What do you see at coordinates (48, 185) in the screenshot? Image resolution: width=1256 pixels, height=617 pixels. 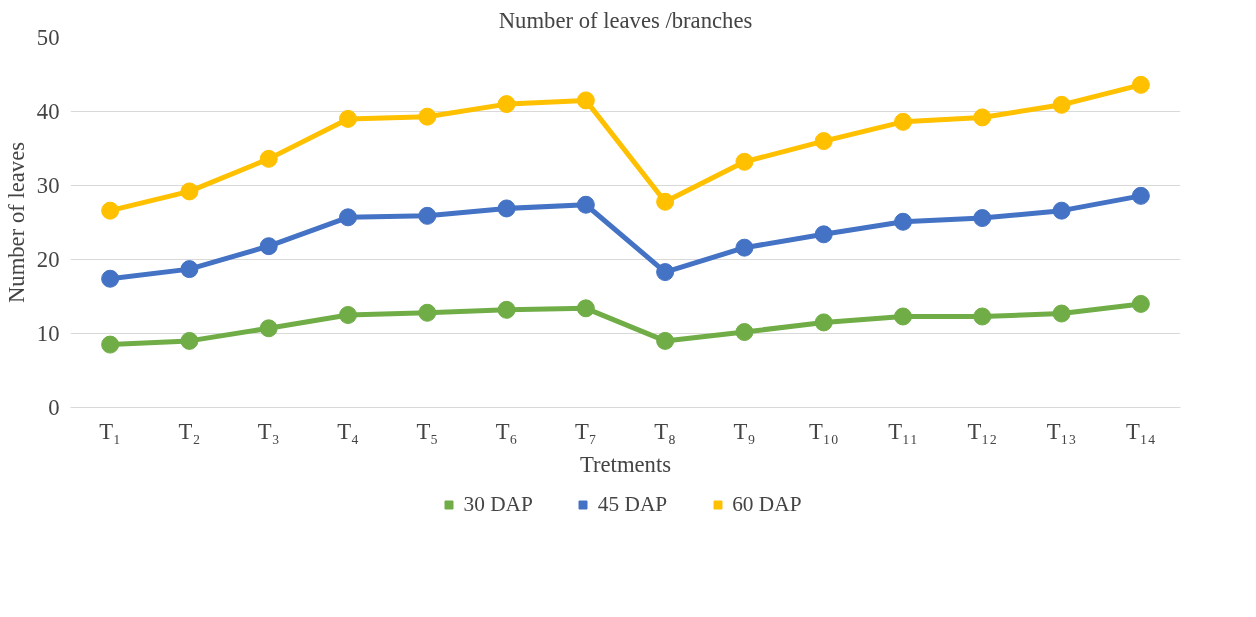 I see `y-tick-label: 30` at bounding box center [48, 185].